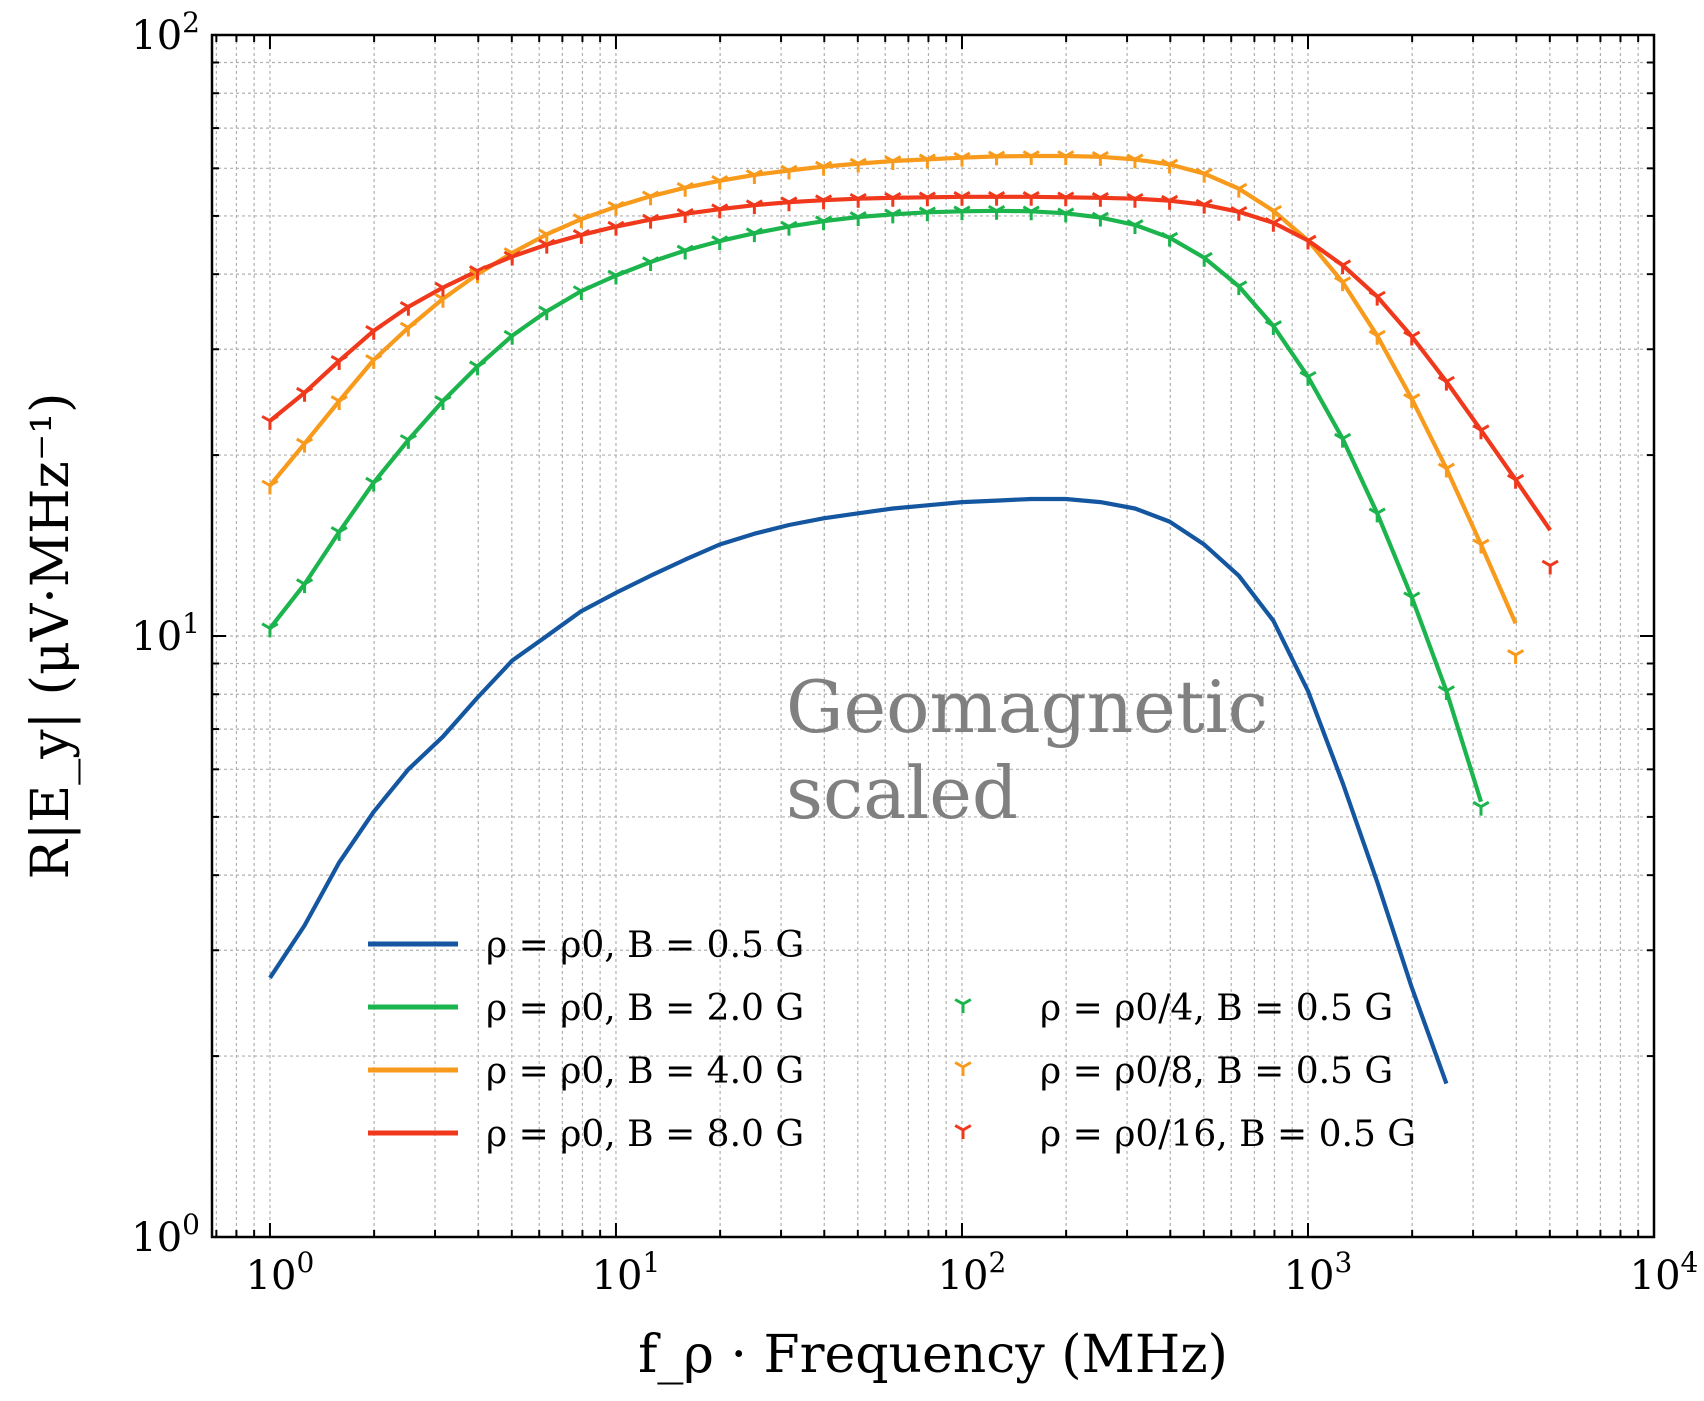 The height and width of the screenshot is (1401, 1704). What do you see at coordinates (902, 793) in the screenshot?
I see `annotation-line-2: scaled` at bounding box center [902, 793].